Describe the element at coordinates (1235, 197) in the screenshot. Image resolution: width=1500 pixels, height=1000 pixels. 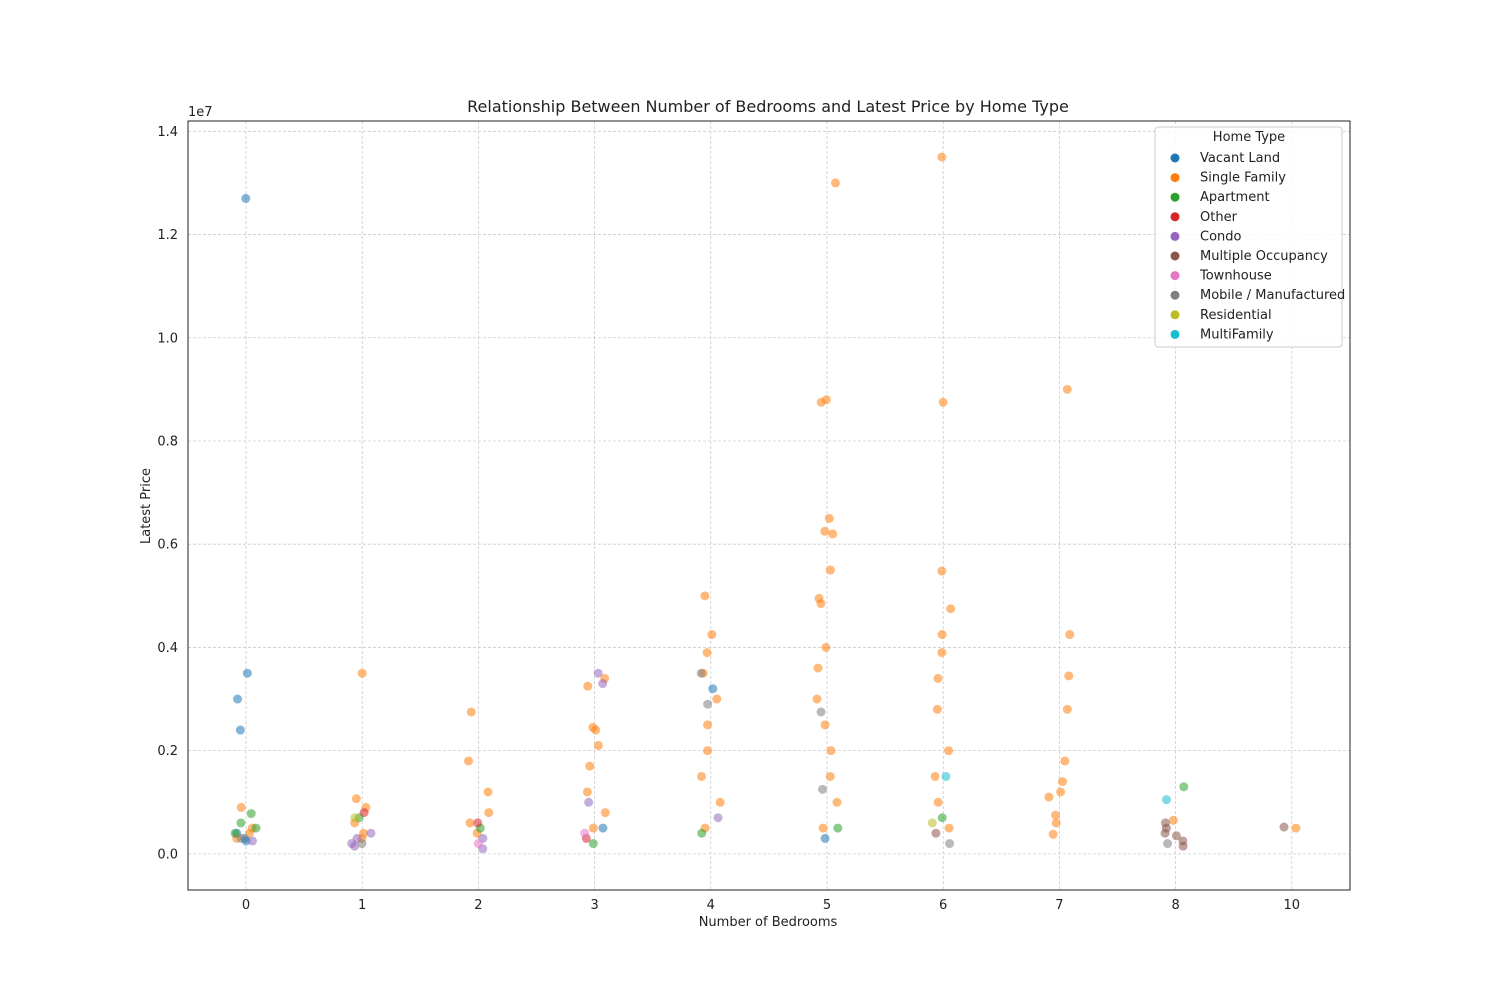
I see `legend-label-apartment: Apartment` at that location.